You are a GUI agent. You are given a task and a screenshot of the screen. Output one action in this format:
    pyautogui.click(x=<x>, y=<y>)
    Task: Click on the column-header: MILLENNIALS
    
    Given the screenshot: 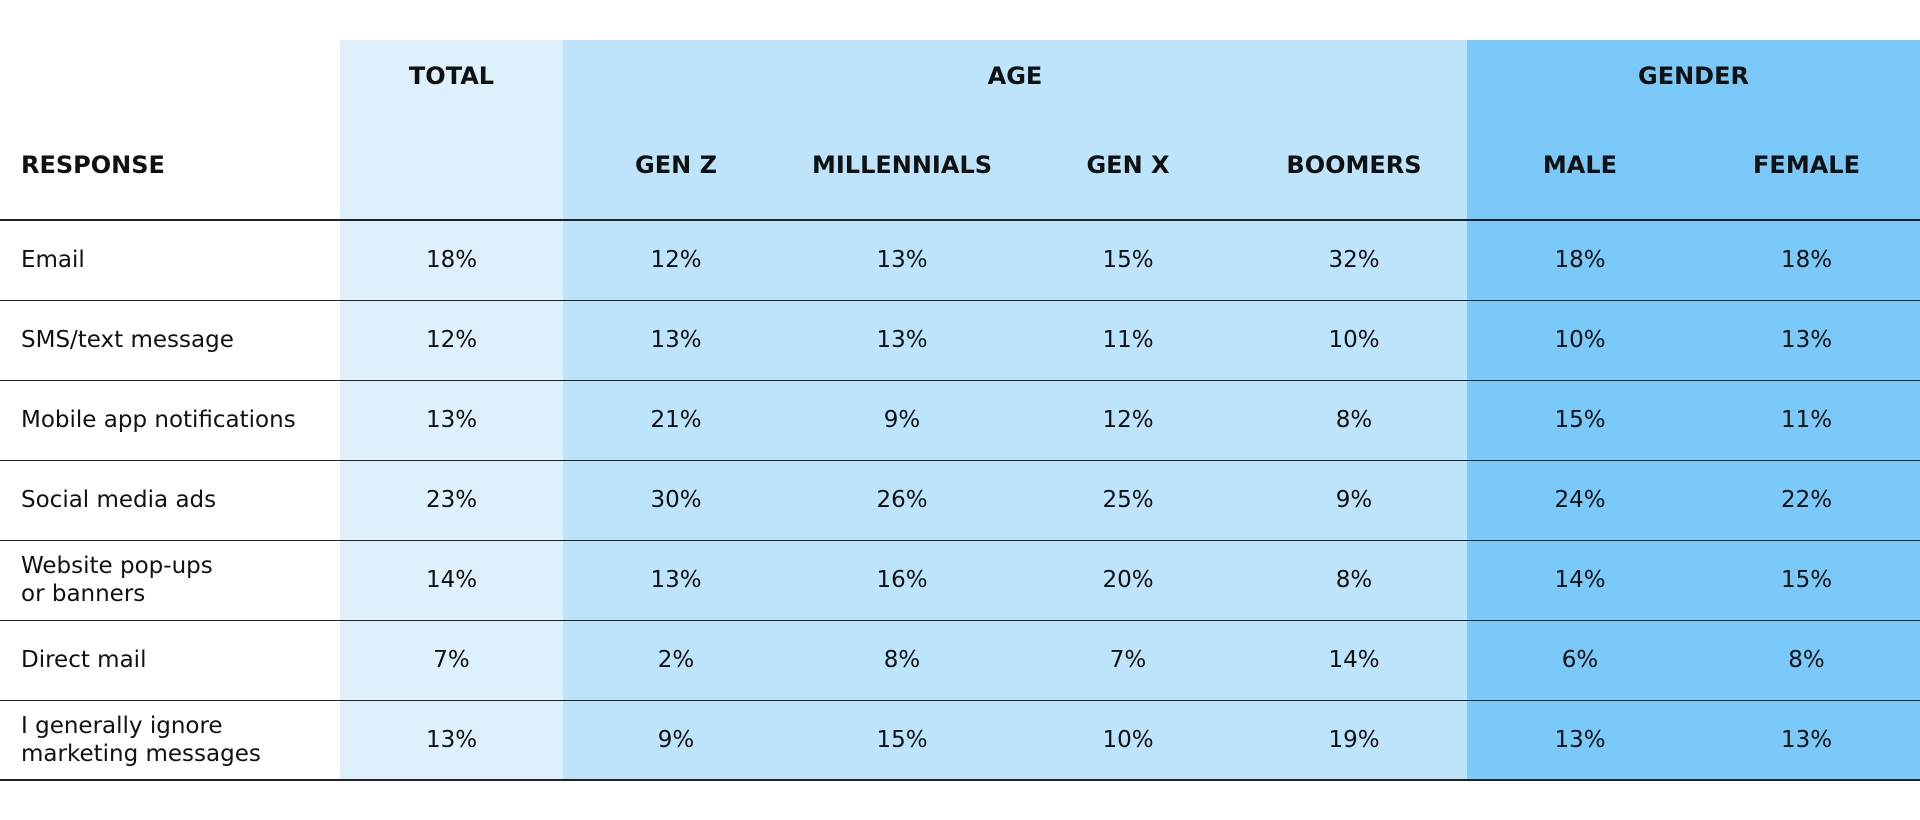 What is the action you would take?
    pyautogui.click(x=902, y=165)
    